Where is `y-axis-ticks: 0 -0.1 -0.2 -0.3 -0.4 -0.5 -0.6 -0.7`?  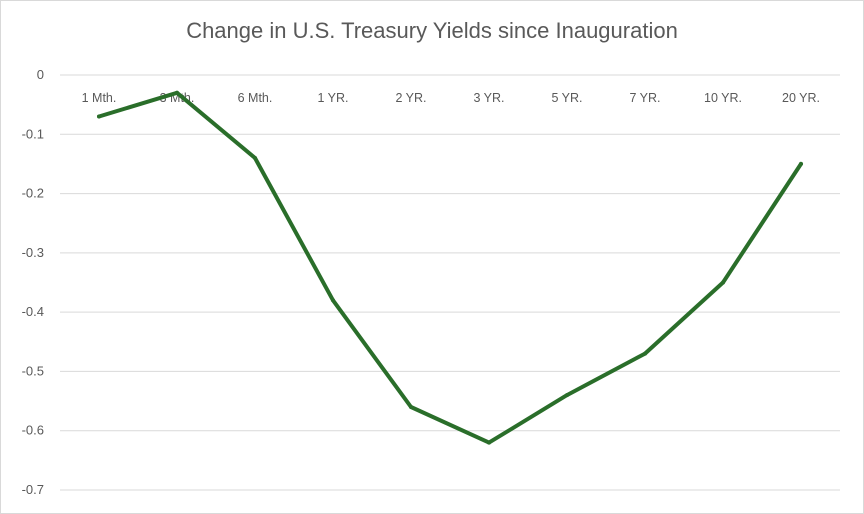
y-axis-ticks: 0 -0.1 -0.2 -0.3 -0.4 -0.5 -0.6 -0.7 is located at coordinates (33, 282).